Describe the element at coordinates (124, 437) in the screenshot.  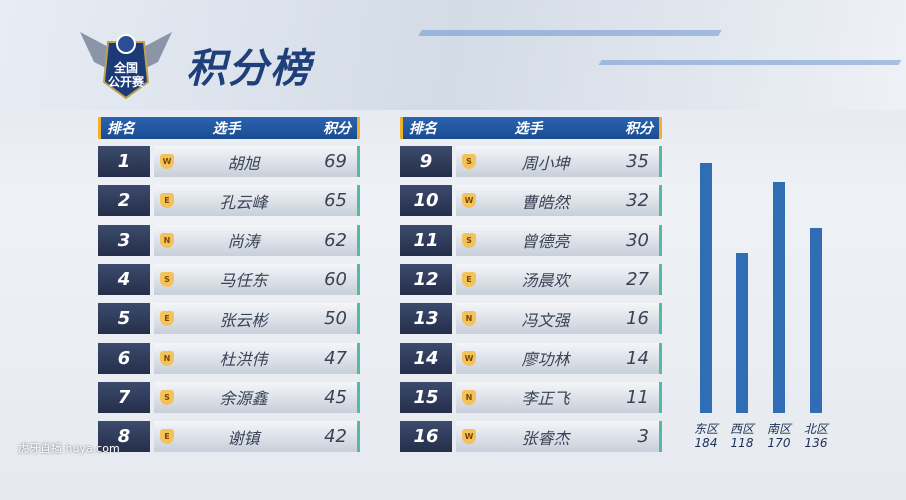
I see `rank-cell: 8` at that location.